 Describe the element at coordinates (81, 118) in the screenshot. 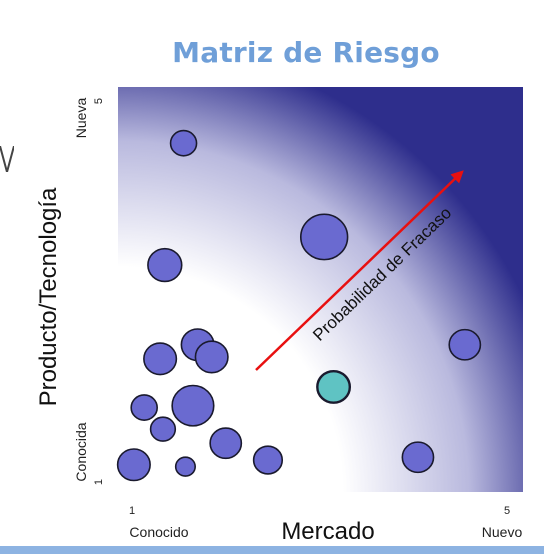

I see `y-end-high: Nueva` at that location.